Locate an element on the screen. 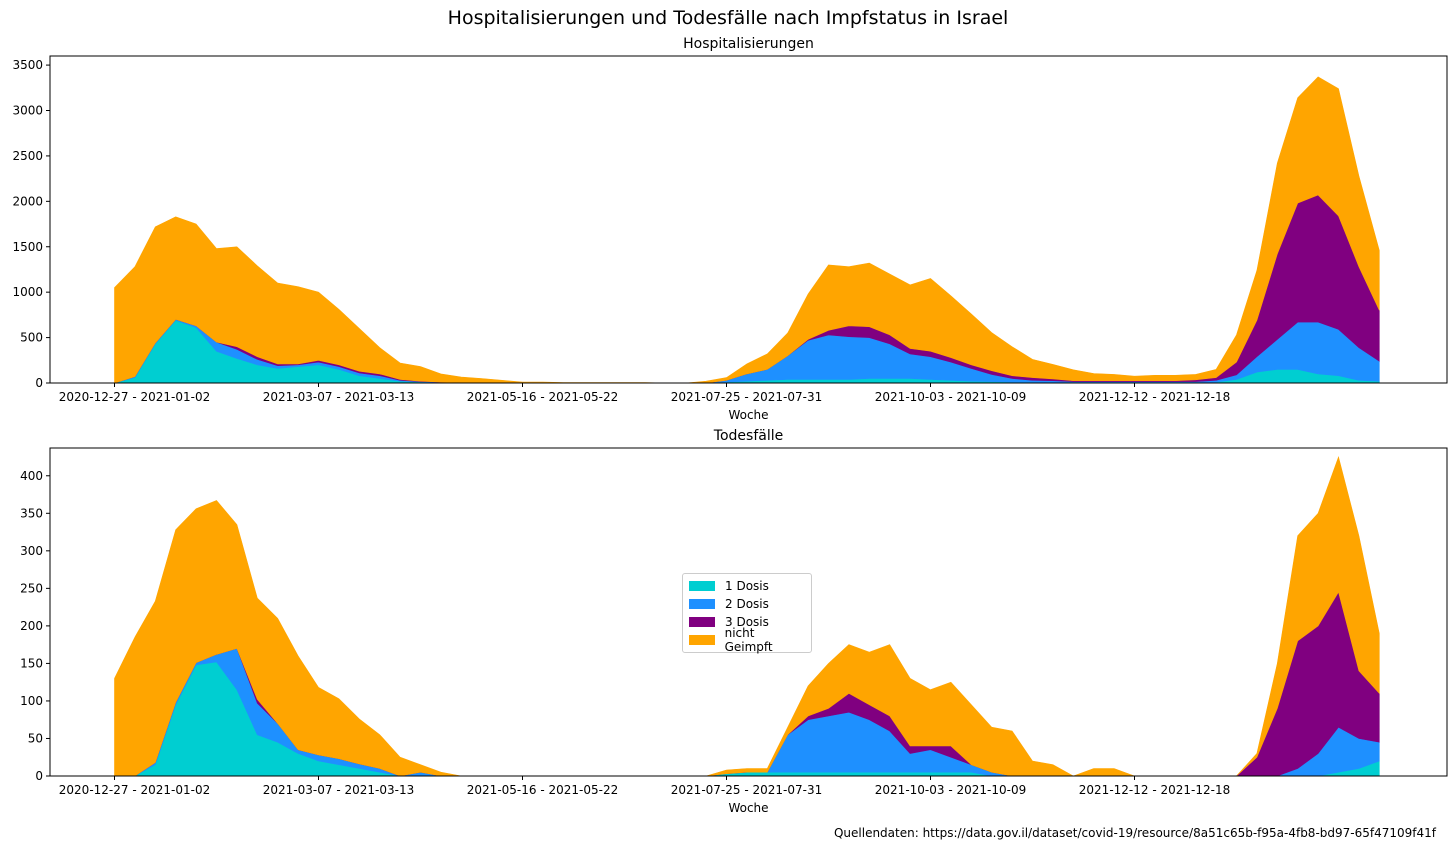  legend: 1 Dosis 2 Dosis 3 Dosis nicht Geimpft is located at coordinates (747, 613).